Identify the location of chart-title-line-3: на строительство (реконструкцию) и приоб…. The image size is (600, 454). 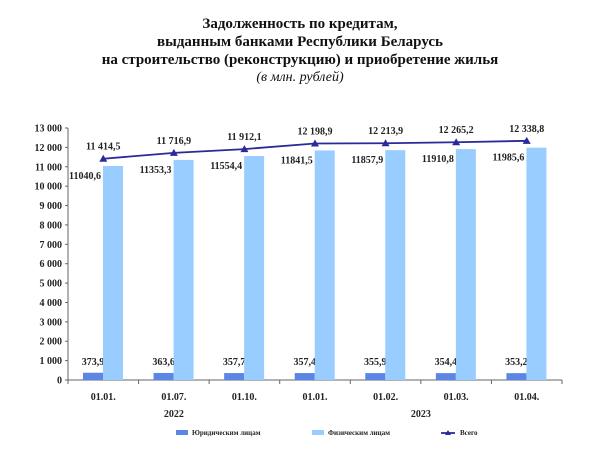
(300, 60).